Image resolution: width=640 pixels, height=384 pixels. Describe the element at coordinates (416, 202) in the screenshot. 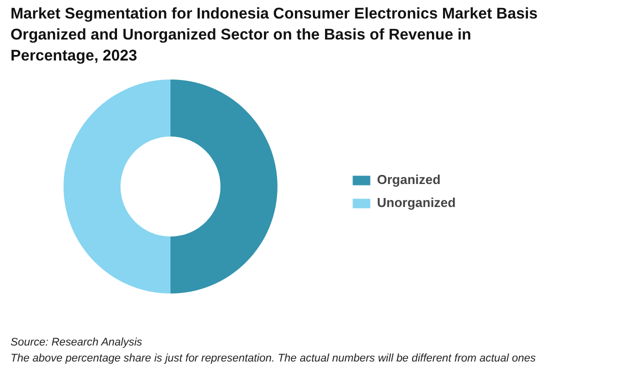

I see `legend-label: Unorganized` at that location.